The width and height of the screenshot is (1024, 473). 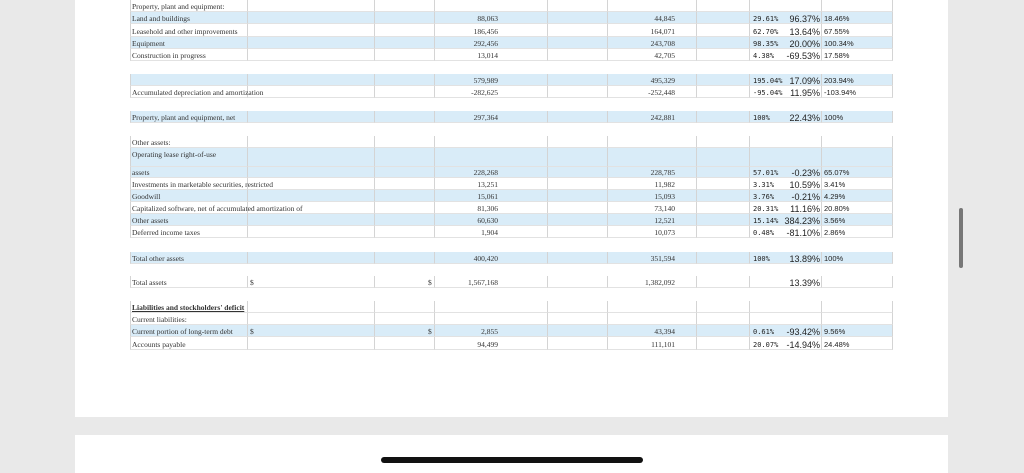 I want to click on cell-v2: 228,785, so click(x=662, y=172).